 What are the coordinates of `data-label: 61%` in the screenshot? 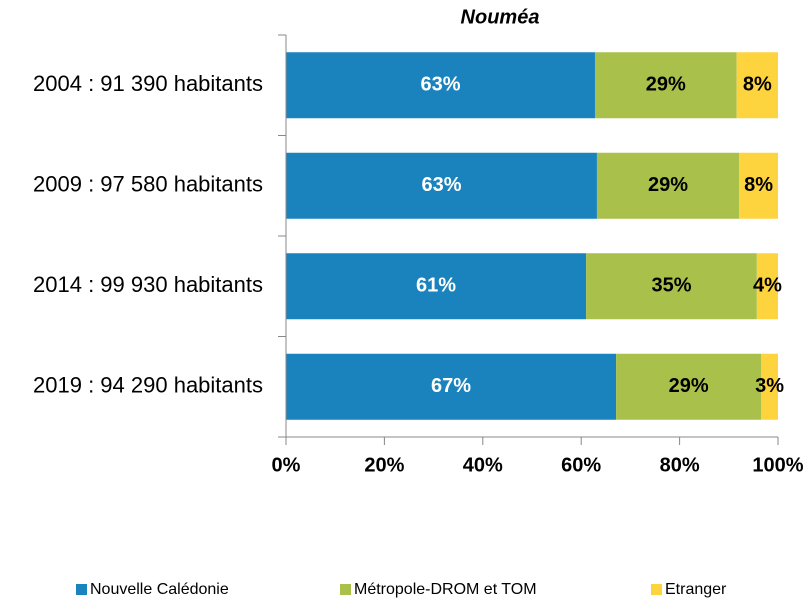 It's located at (436, 286).